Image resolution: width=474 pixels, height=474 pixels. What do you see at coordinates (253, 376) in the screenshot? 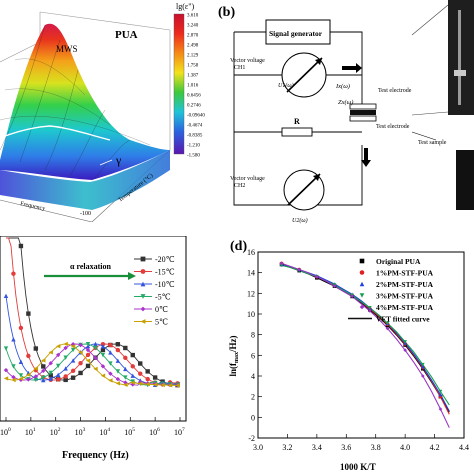
I see `ytick-label: 4` at bounding box center [253, 376].